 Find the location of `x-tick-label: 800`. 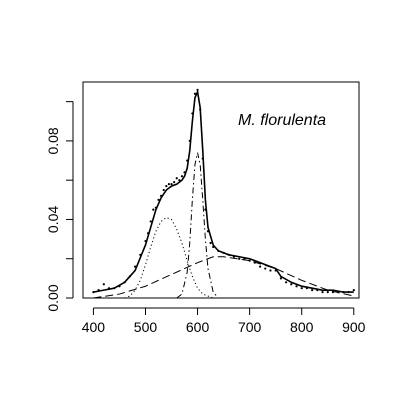

x-tick-label: 800 is located at coordinates (302, 327).